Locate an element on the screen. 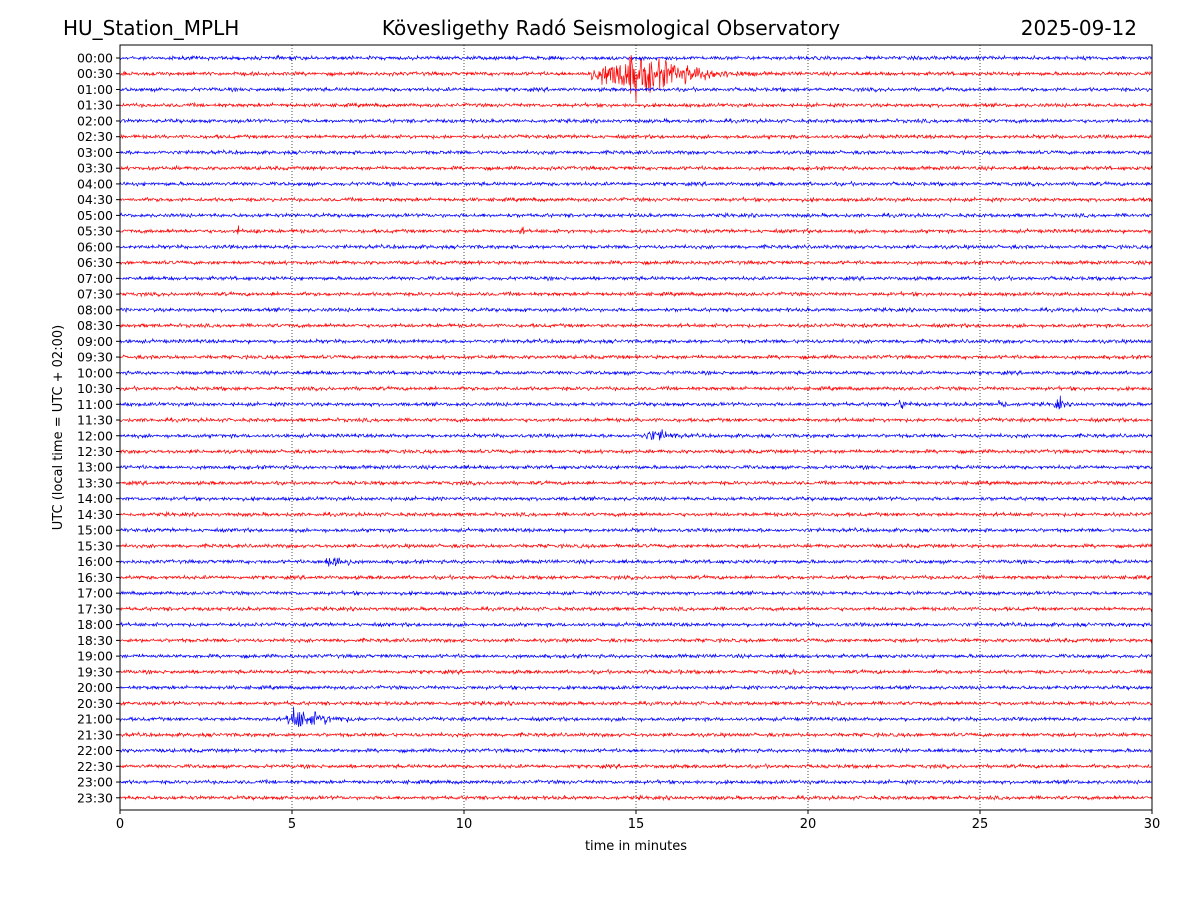 The height and width of the screenshot is (900, 1200). x-tick-label: 25 is located at coordinates (980, 824).